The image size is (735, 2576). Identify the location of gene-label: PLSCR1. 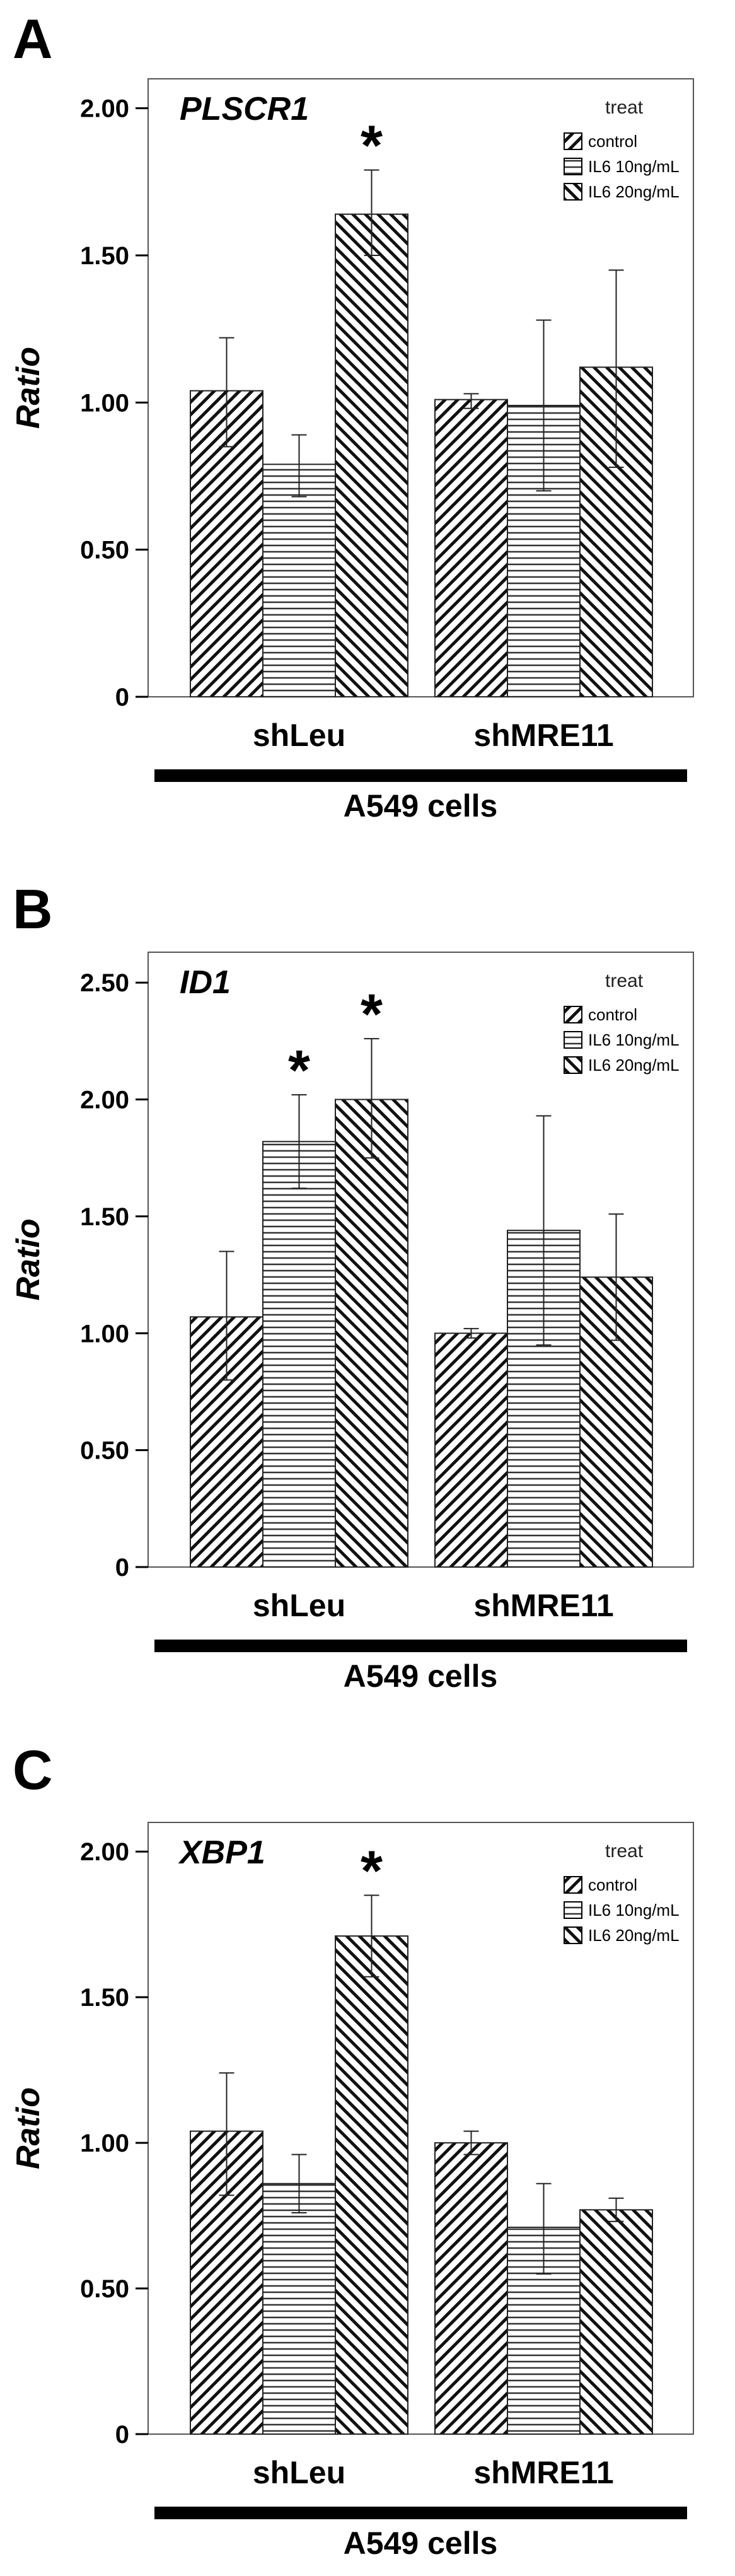
(245, 109).